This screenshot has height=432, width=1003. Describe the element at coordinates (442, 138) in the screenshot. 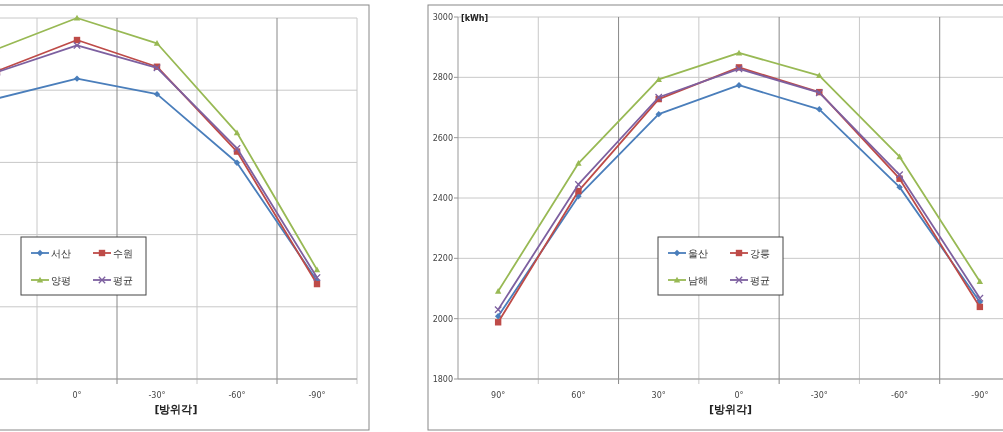

I see `y-tick-label: 2600` at that location.